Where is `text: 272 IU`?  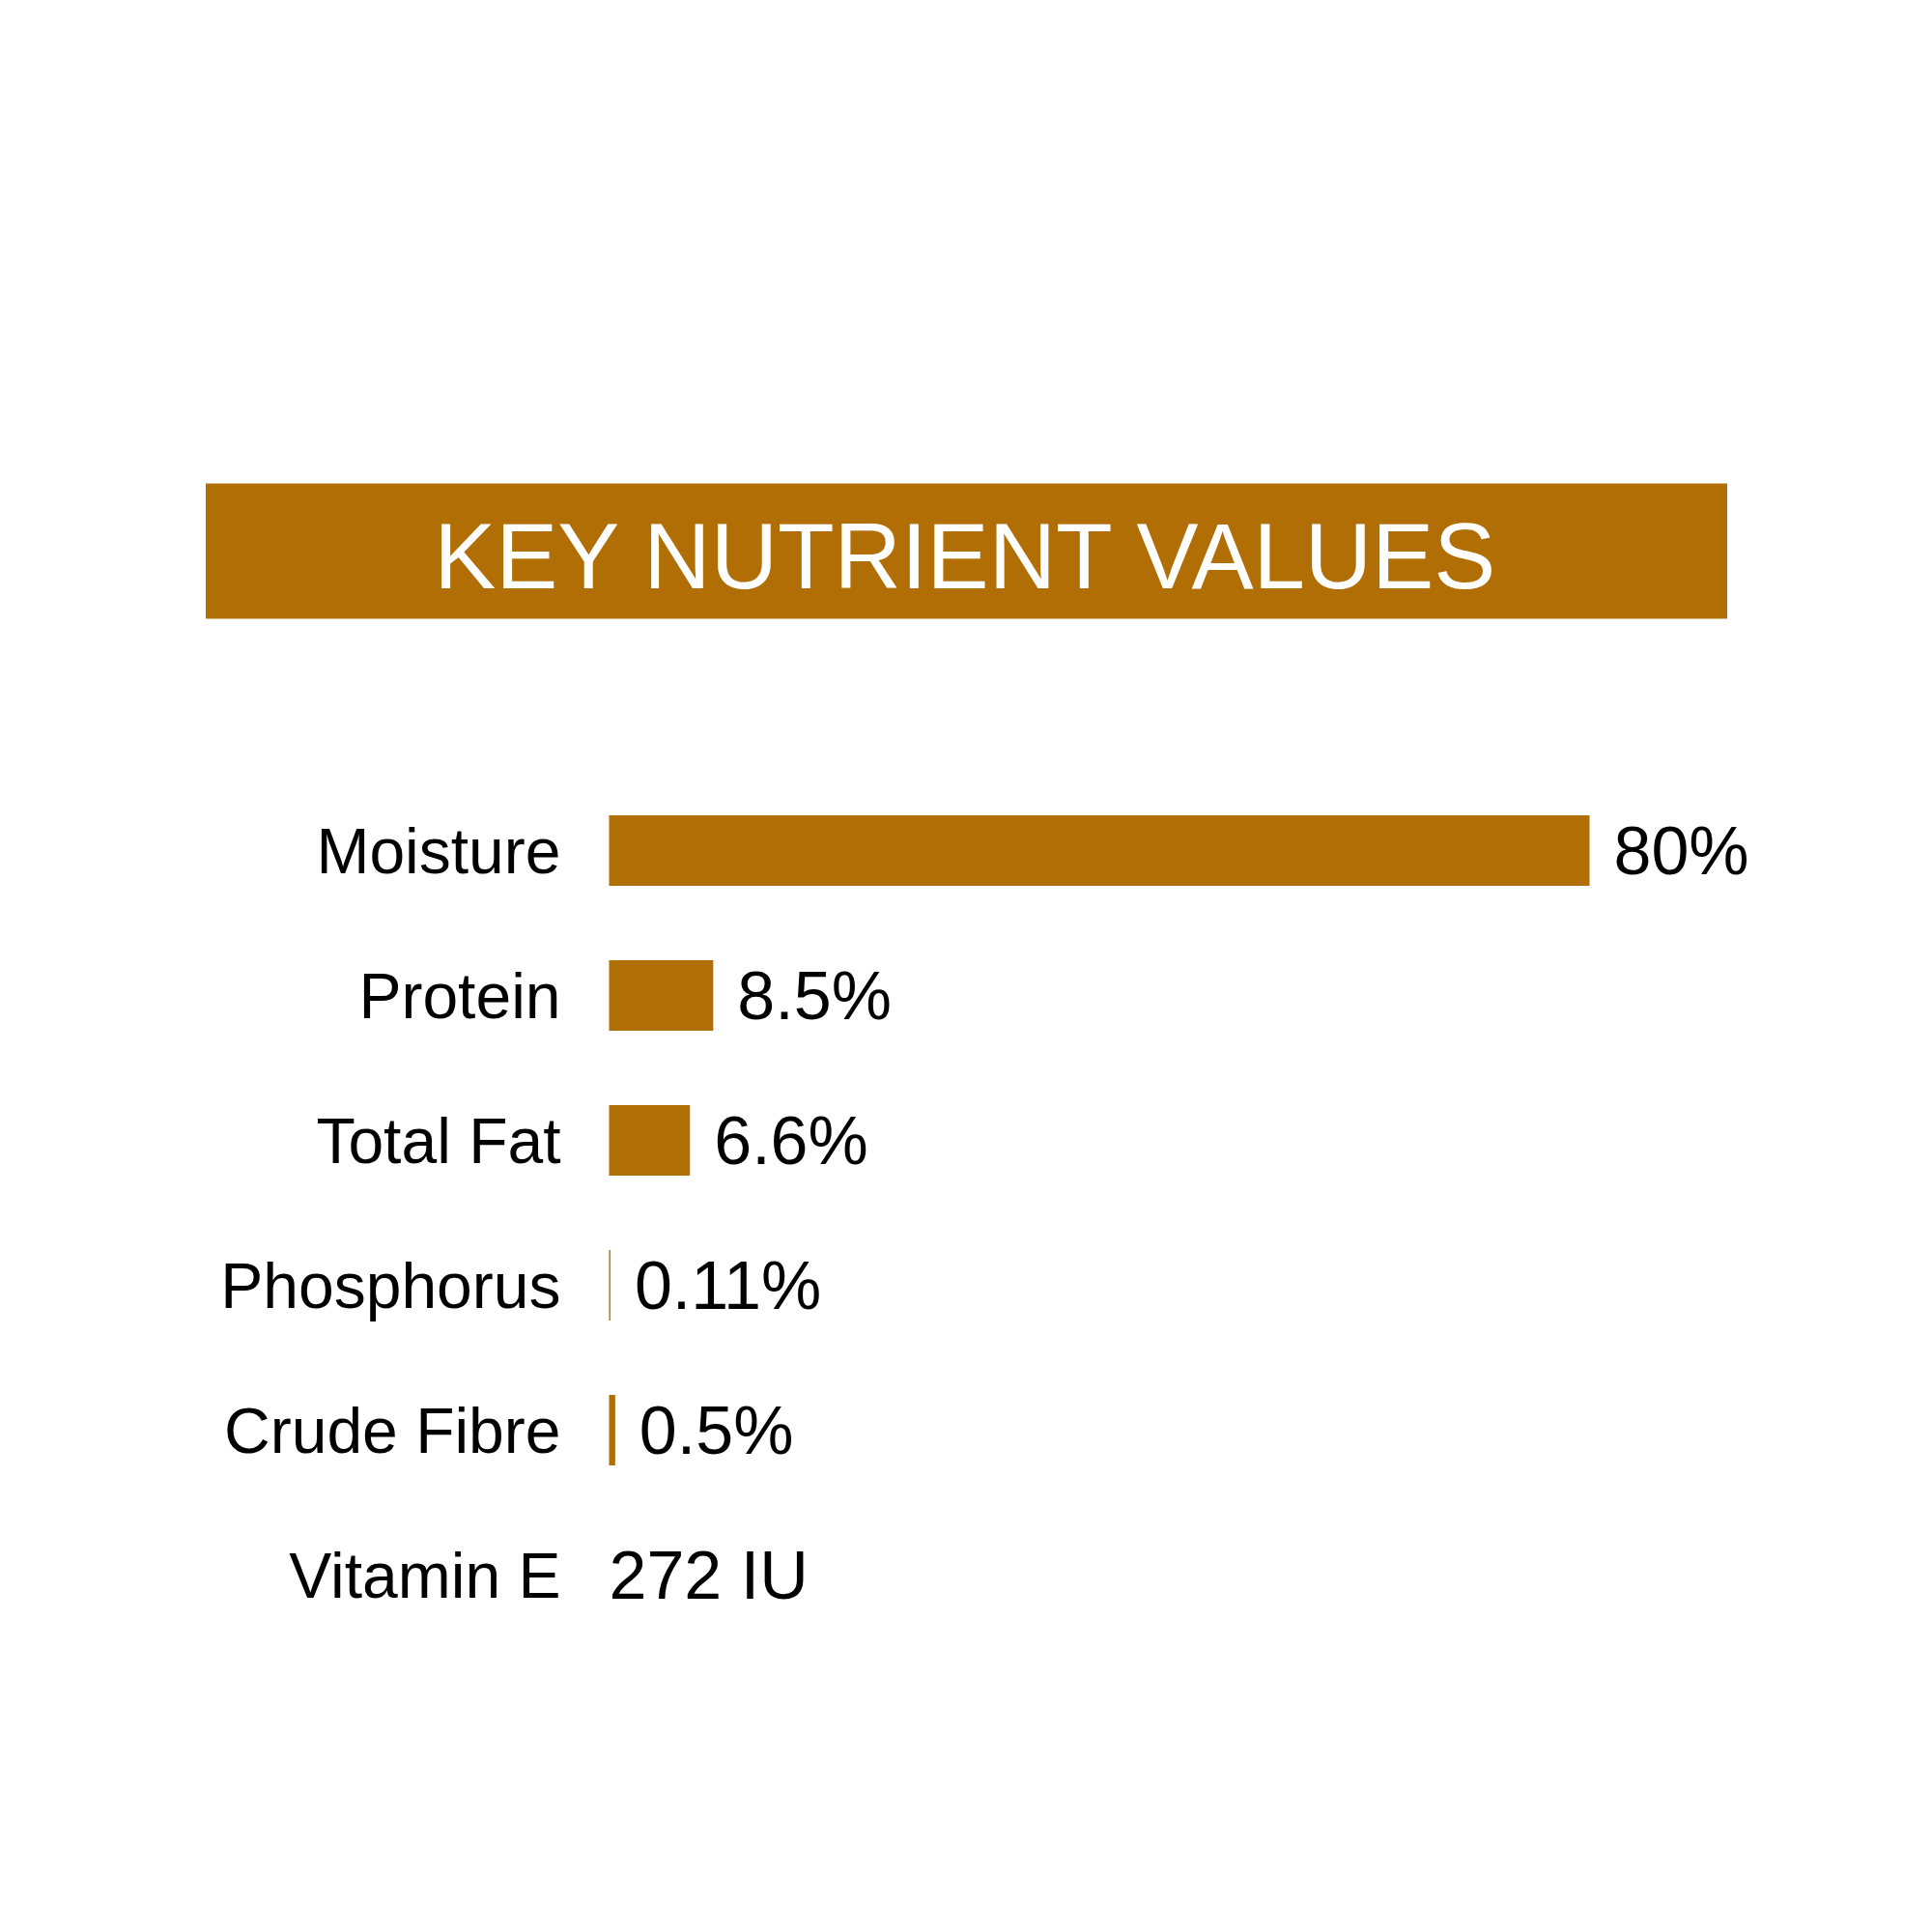 text: 272 IU is located at coordinates (709, 1575).